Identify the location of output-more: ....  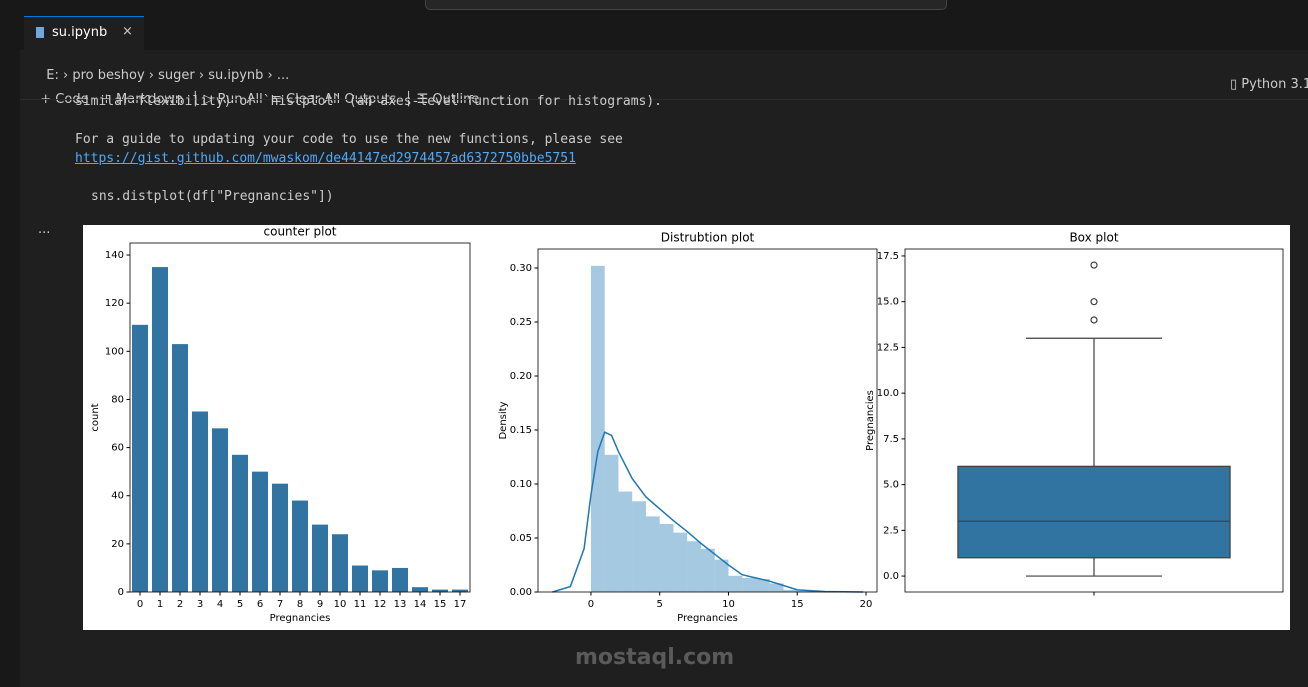
(44, 229).